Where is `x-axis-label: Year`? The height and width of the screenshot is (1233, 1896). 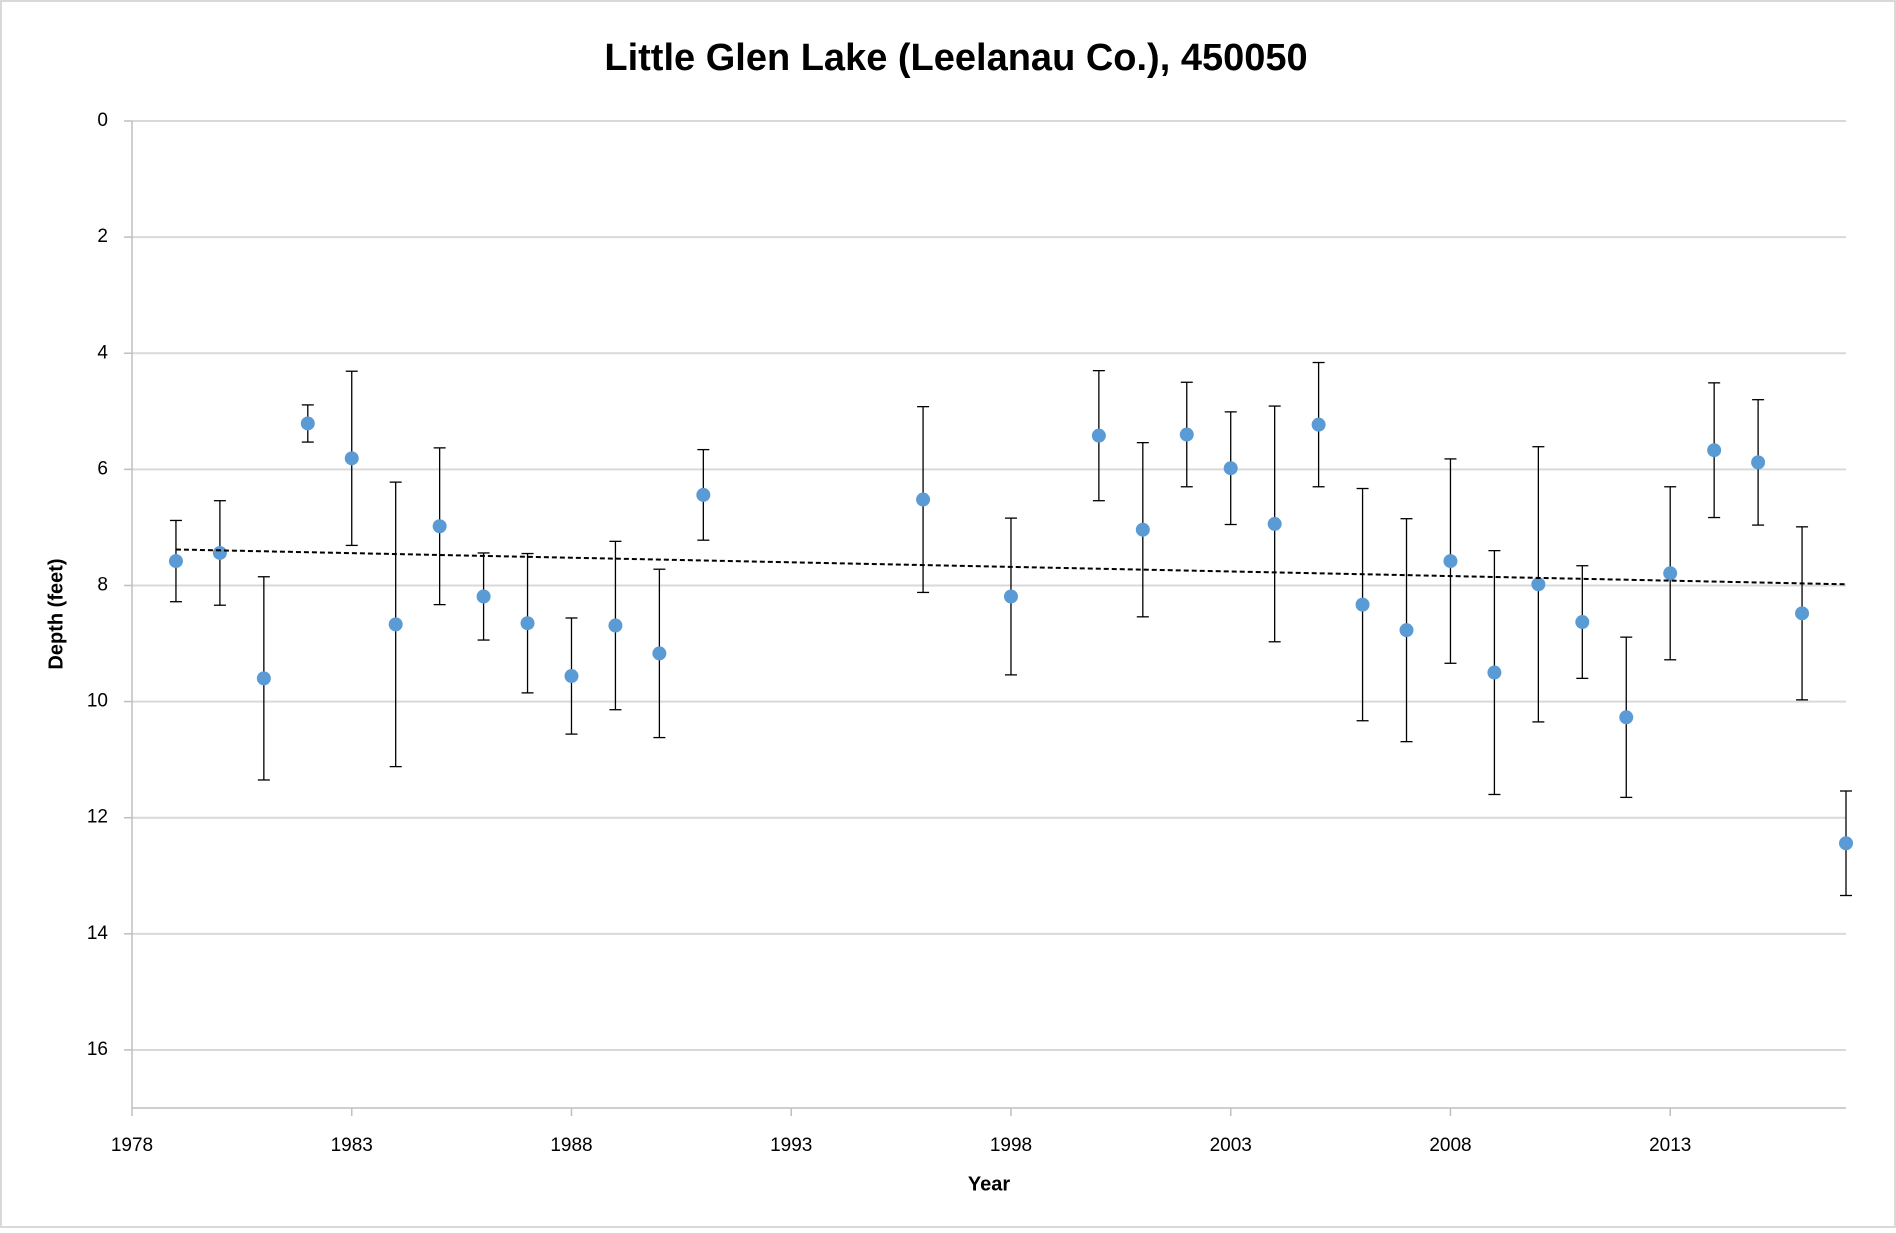 x-axis-label: Year is located at coordinates (989, 1184).